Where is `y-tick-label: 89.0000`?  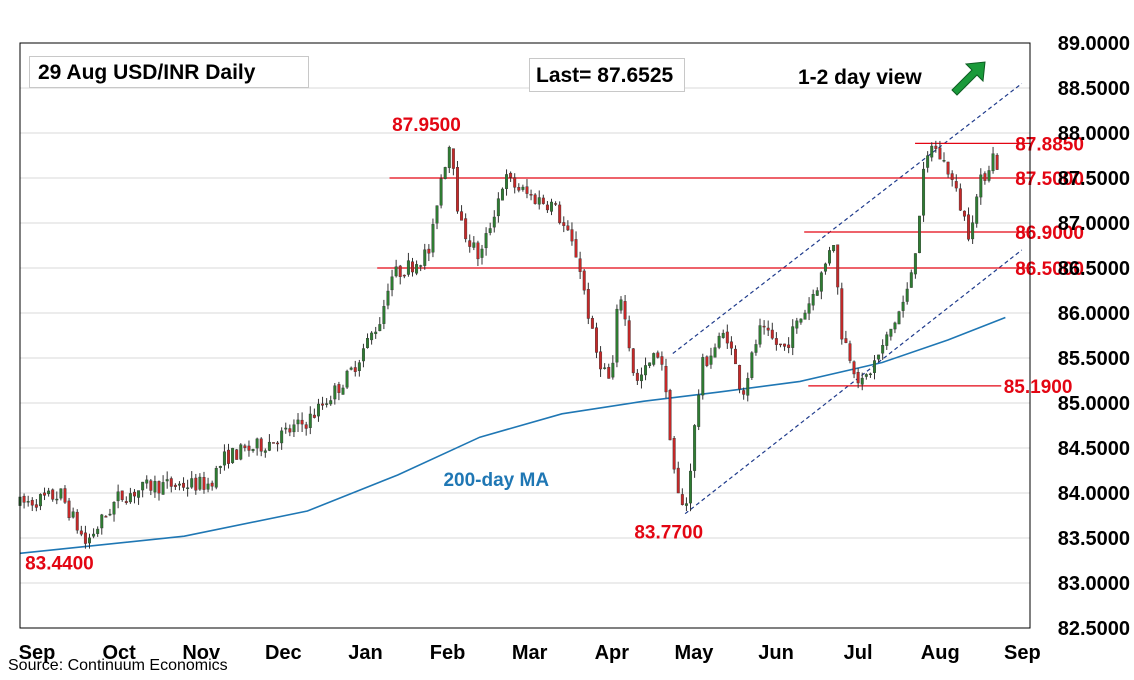 y-tick-label: 89.0000 is located at coordinates (1094, 44).